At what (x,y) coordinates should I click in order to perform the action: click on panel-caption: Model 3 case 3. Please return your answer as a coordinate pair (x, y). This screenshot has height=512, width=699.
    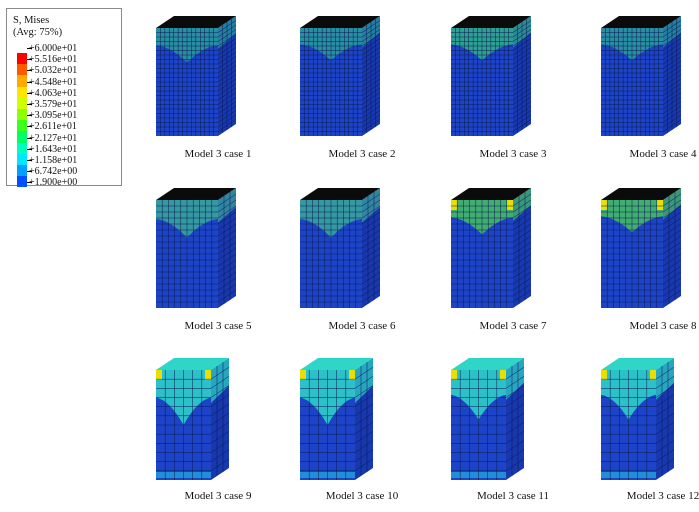
    Looking at the image, I should click on (513, 154).